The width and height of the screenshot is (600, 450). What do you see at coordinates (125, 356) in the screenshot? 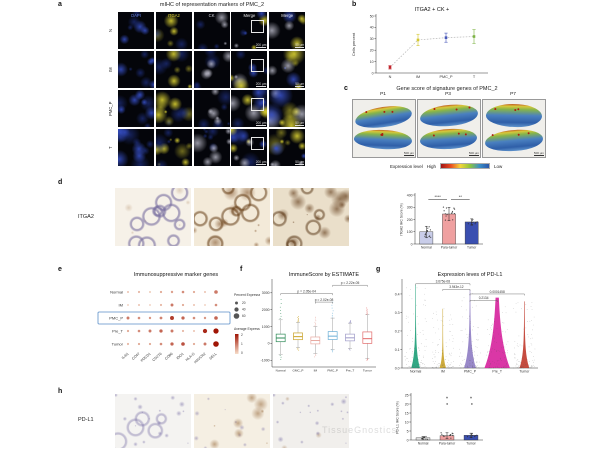
I see `svg-text: IL4I1` at bounding box center [125, 356].